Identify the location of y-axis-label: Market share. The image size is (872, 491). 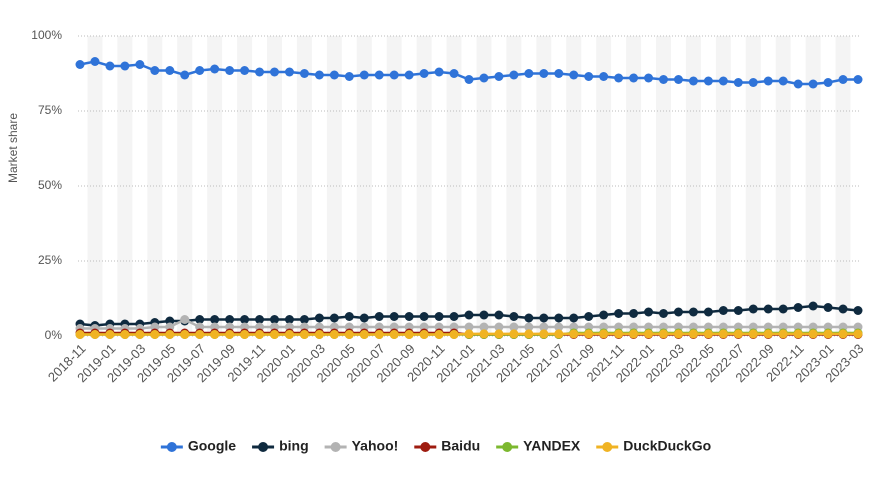
(13, 148).